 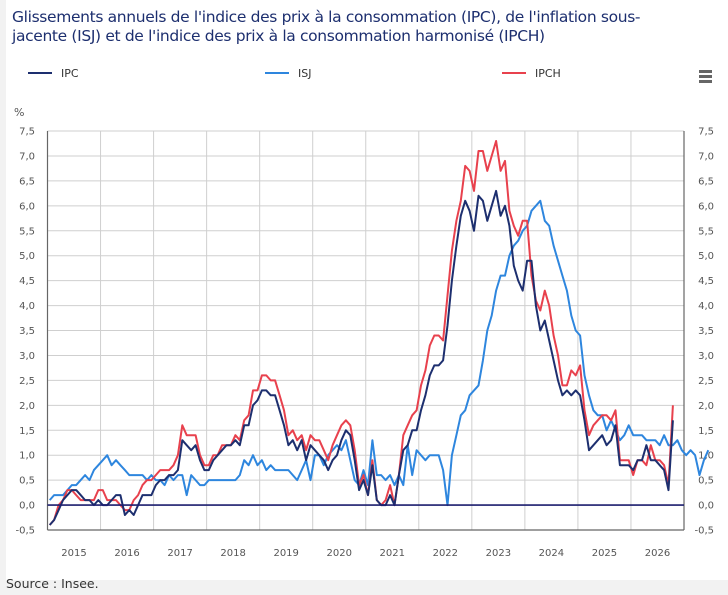 What do you see at coordinates (445, 553) in the screenshot?
I see `x-tick-label: 2022` at bounding box center [445, 553].